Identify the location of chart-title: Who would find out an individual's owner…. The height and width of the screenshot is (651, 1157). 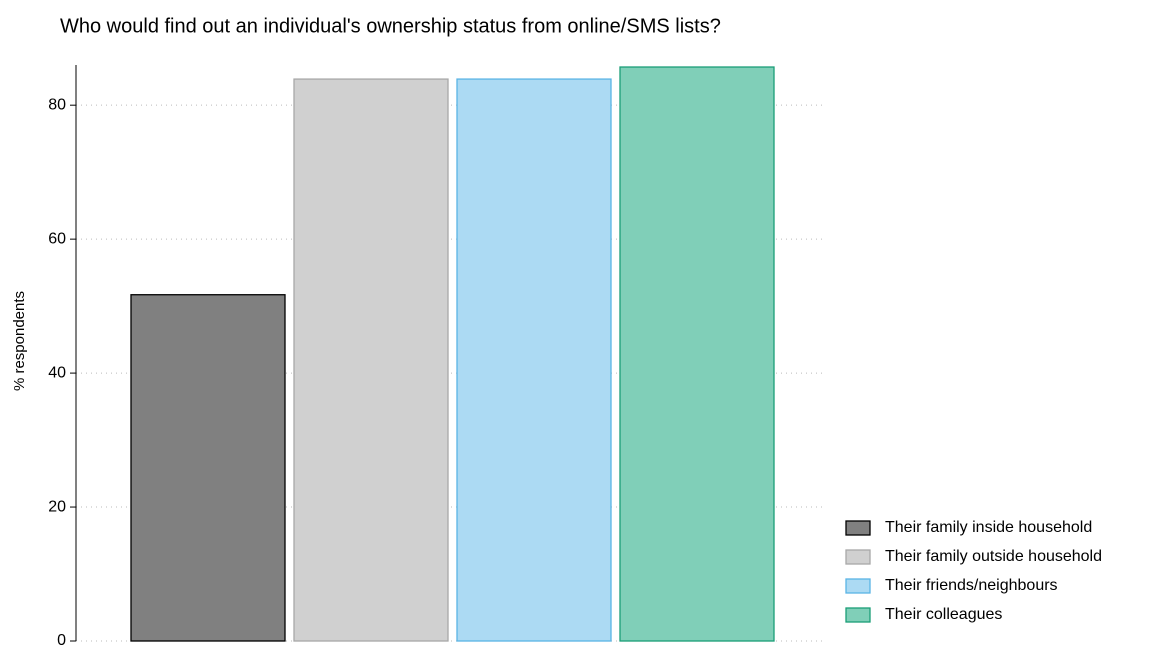
(390, 26).